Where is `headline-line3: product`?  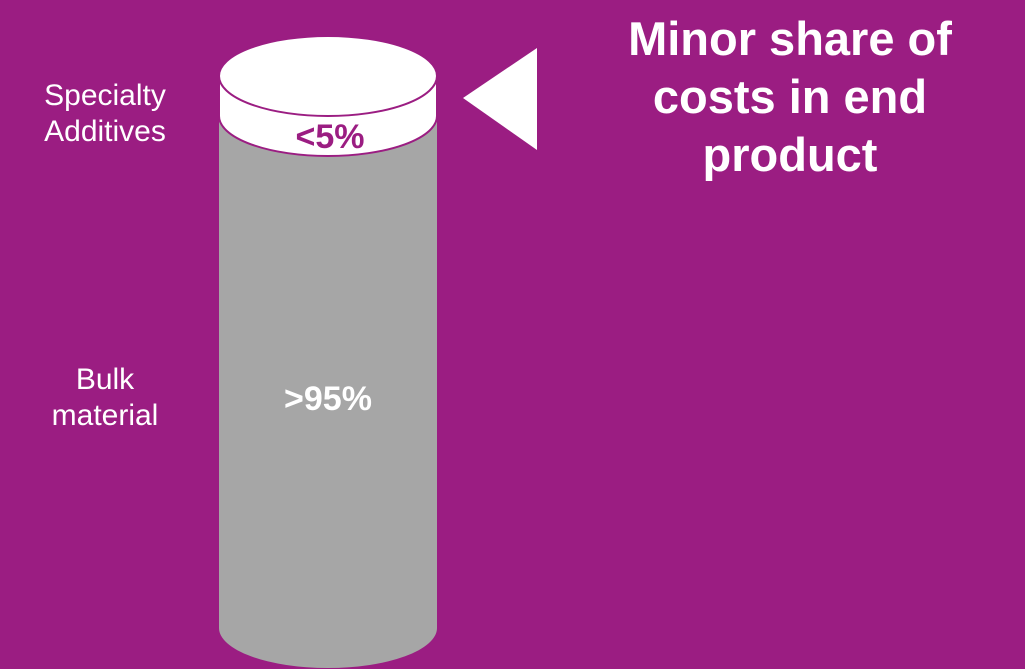 headline-line3: product is located at coordinates (790, 154).